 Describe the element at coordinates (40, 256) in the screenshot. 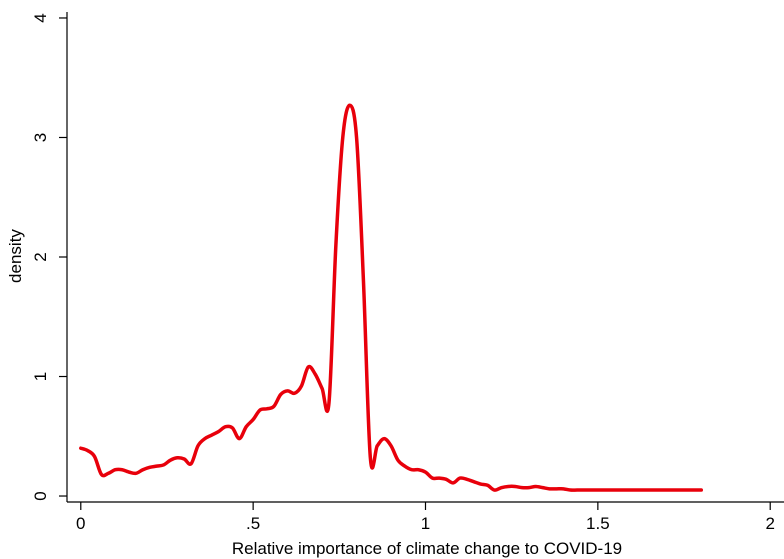

I see `y-tick-label: 2` at that location.